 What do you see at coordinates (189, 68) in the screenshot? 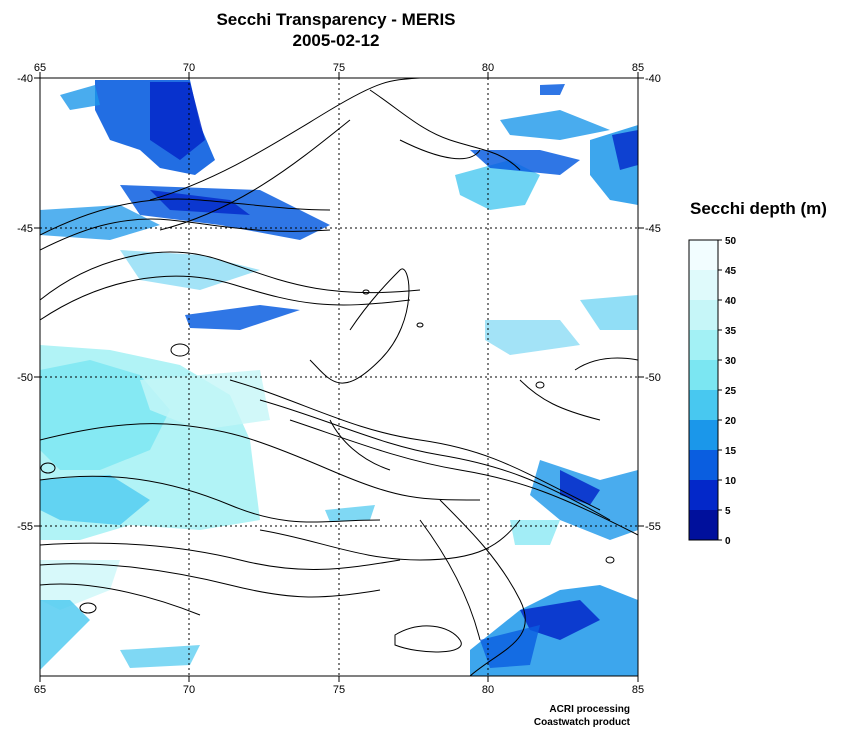
I see `lon-tick-top: 70` at bounding box center [189, 68].